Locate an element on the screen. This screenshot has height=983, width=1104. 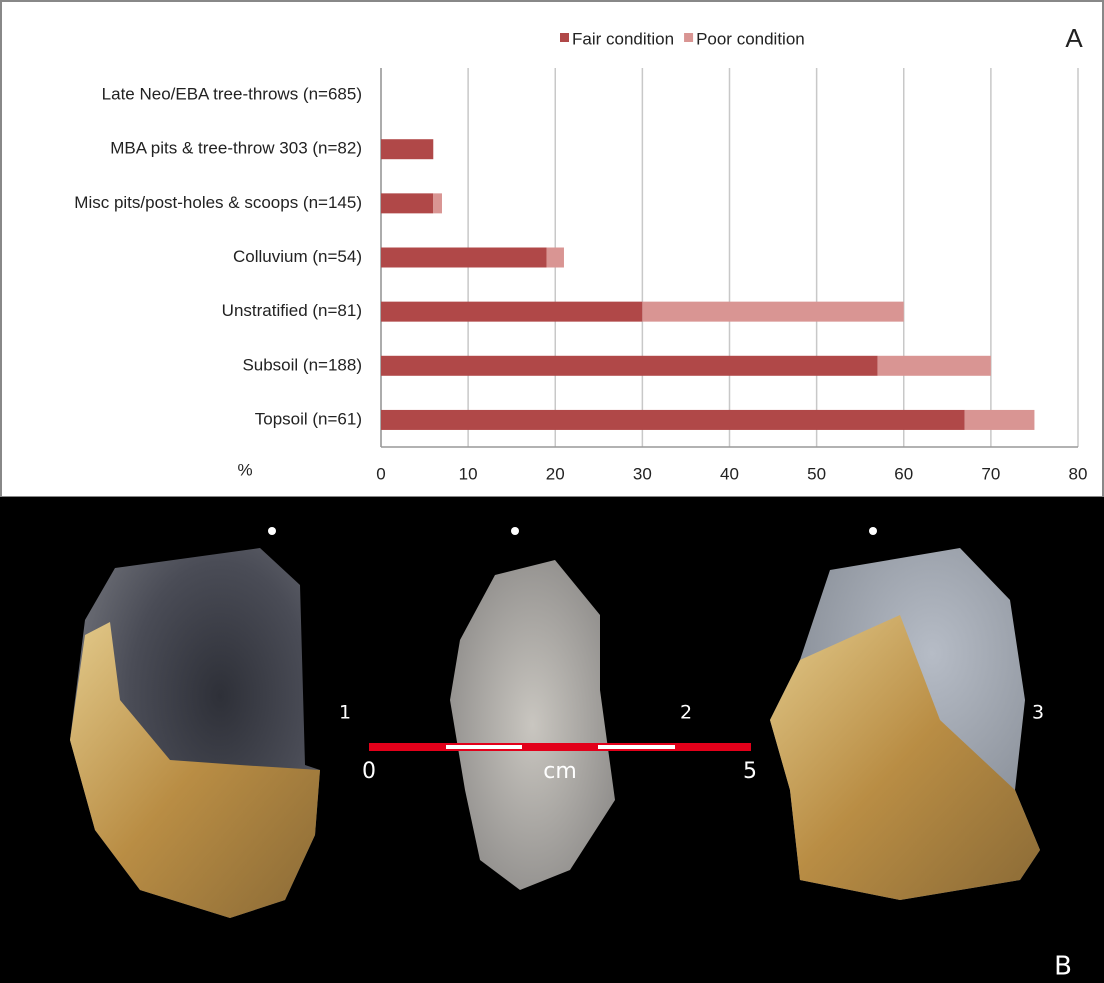
y-tick-label: Topsoil (n=61) is located at coordinates (308, 418).